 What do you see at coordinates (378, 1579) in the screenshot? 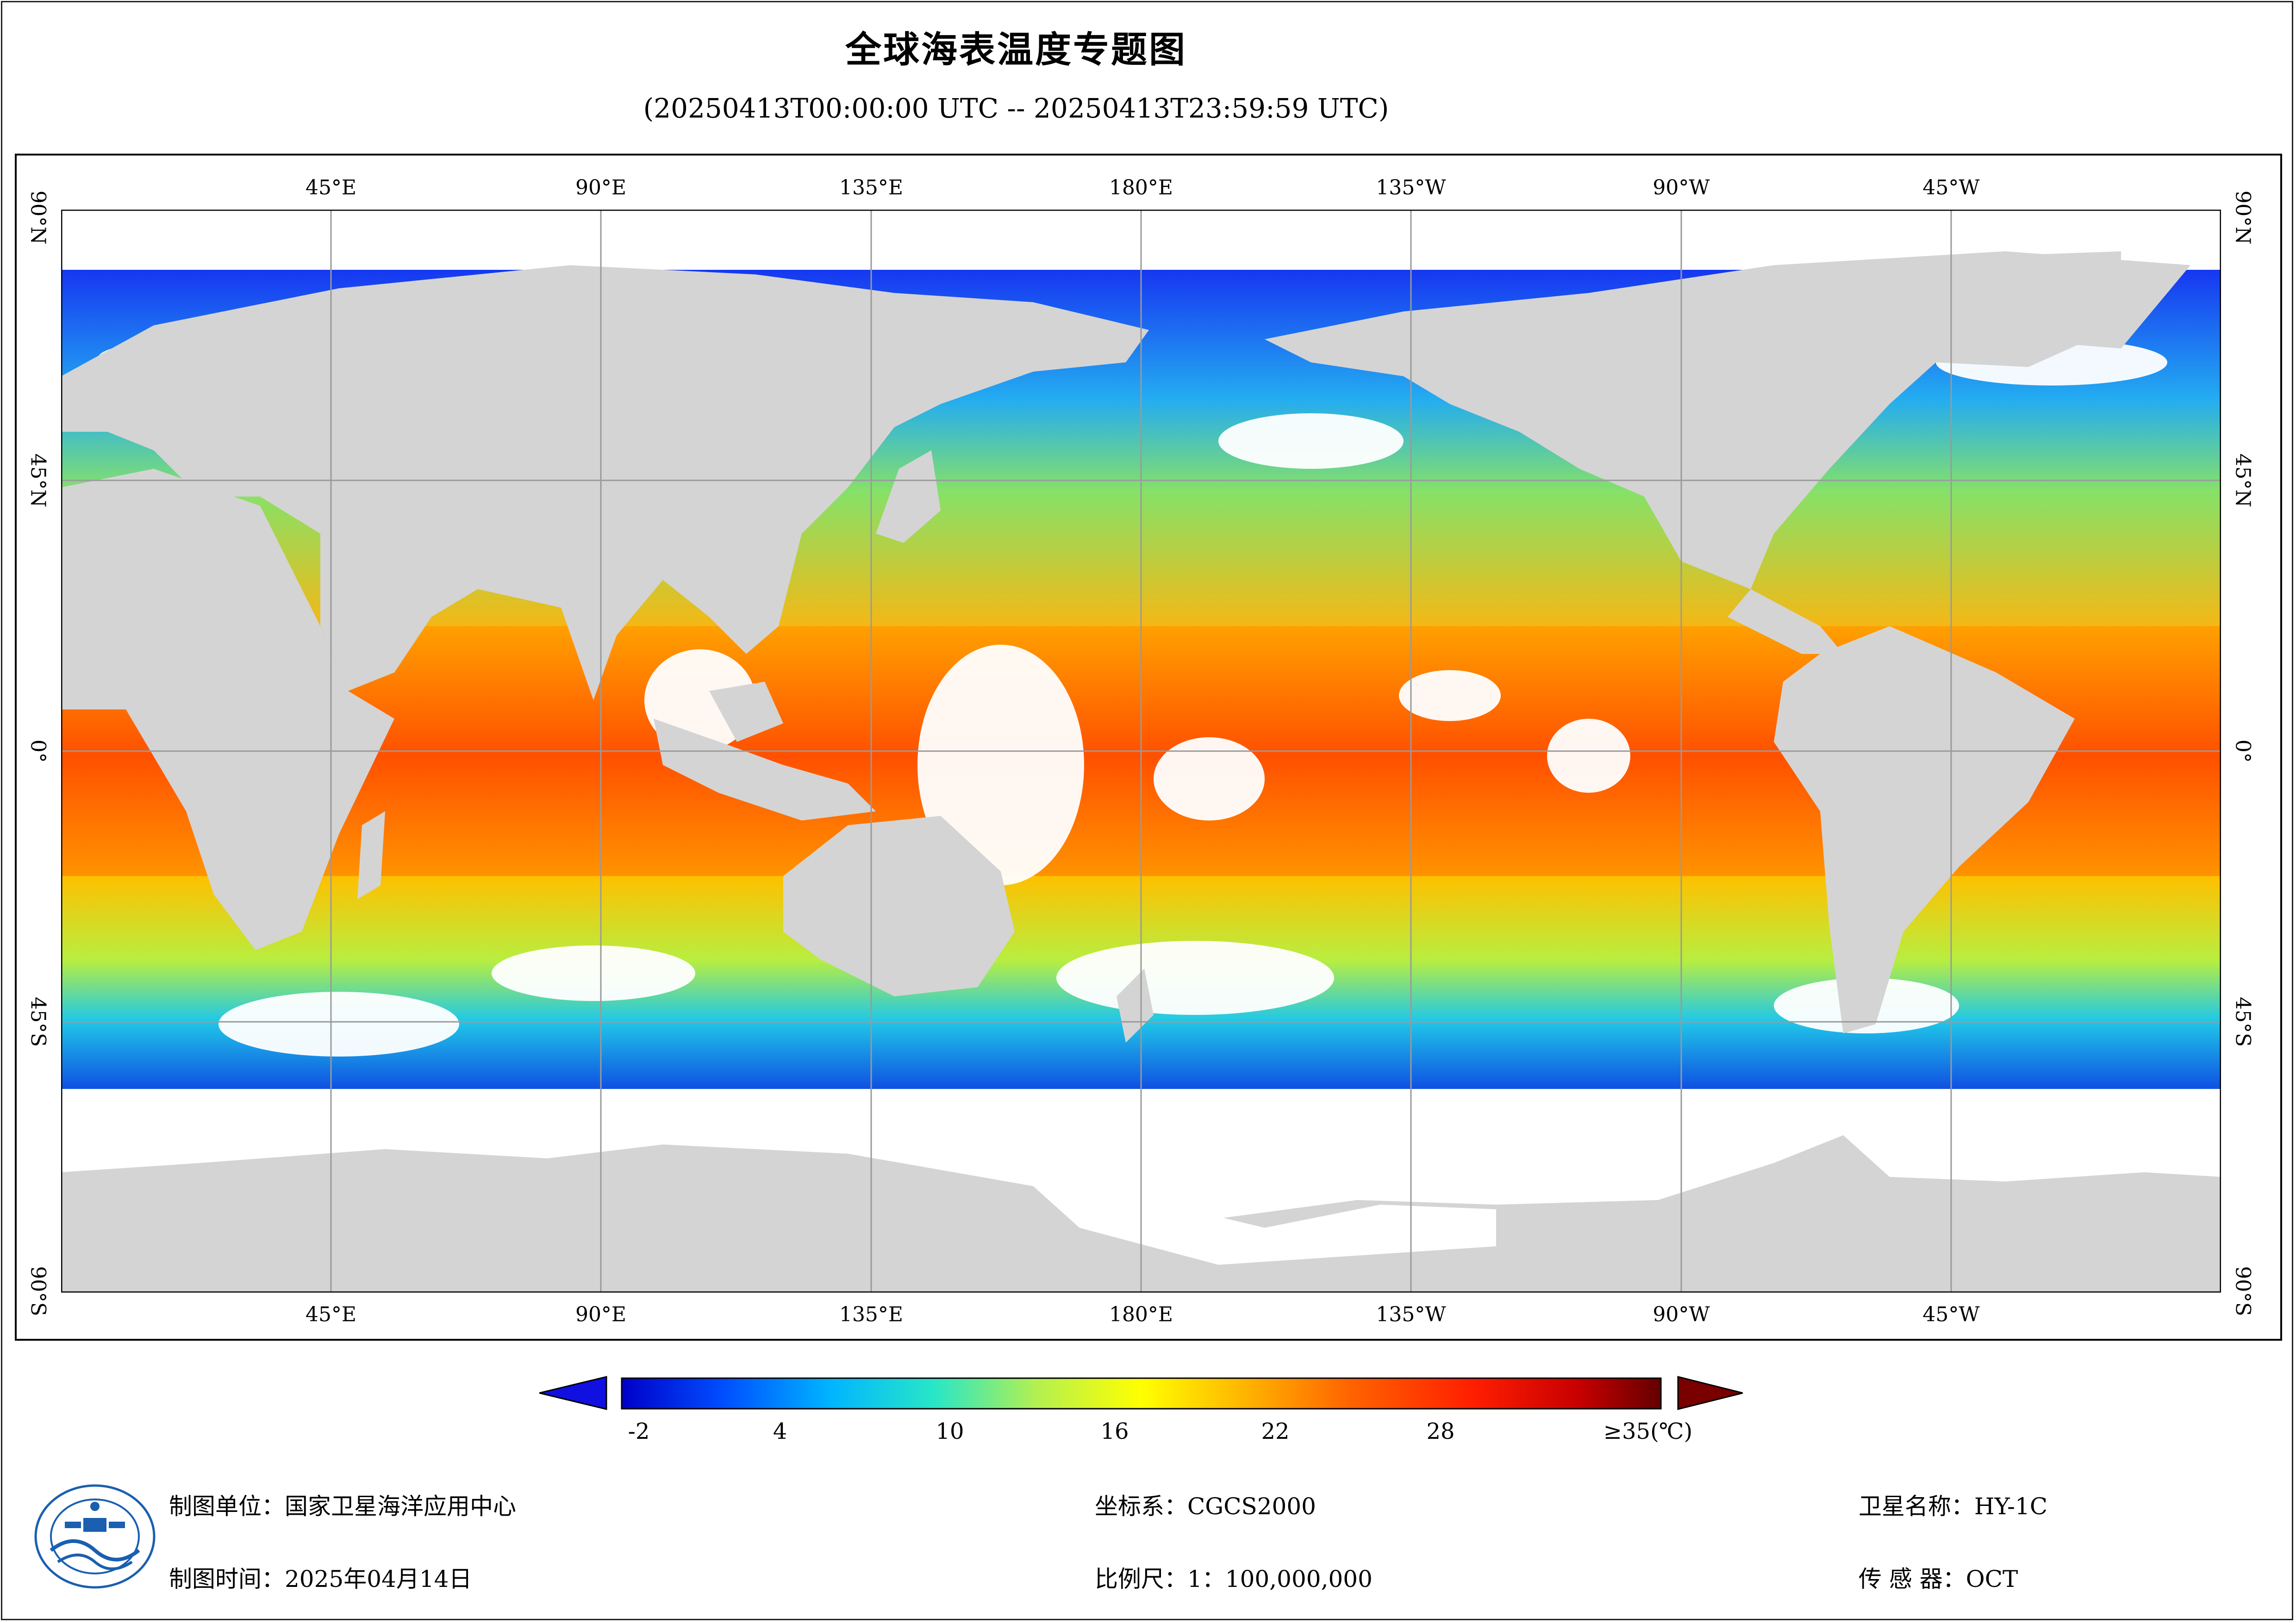
I see `production-time-value: 2025年04月14日` at bounding box center [378, 1579].